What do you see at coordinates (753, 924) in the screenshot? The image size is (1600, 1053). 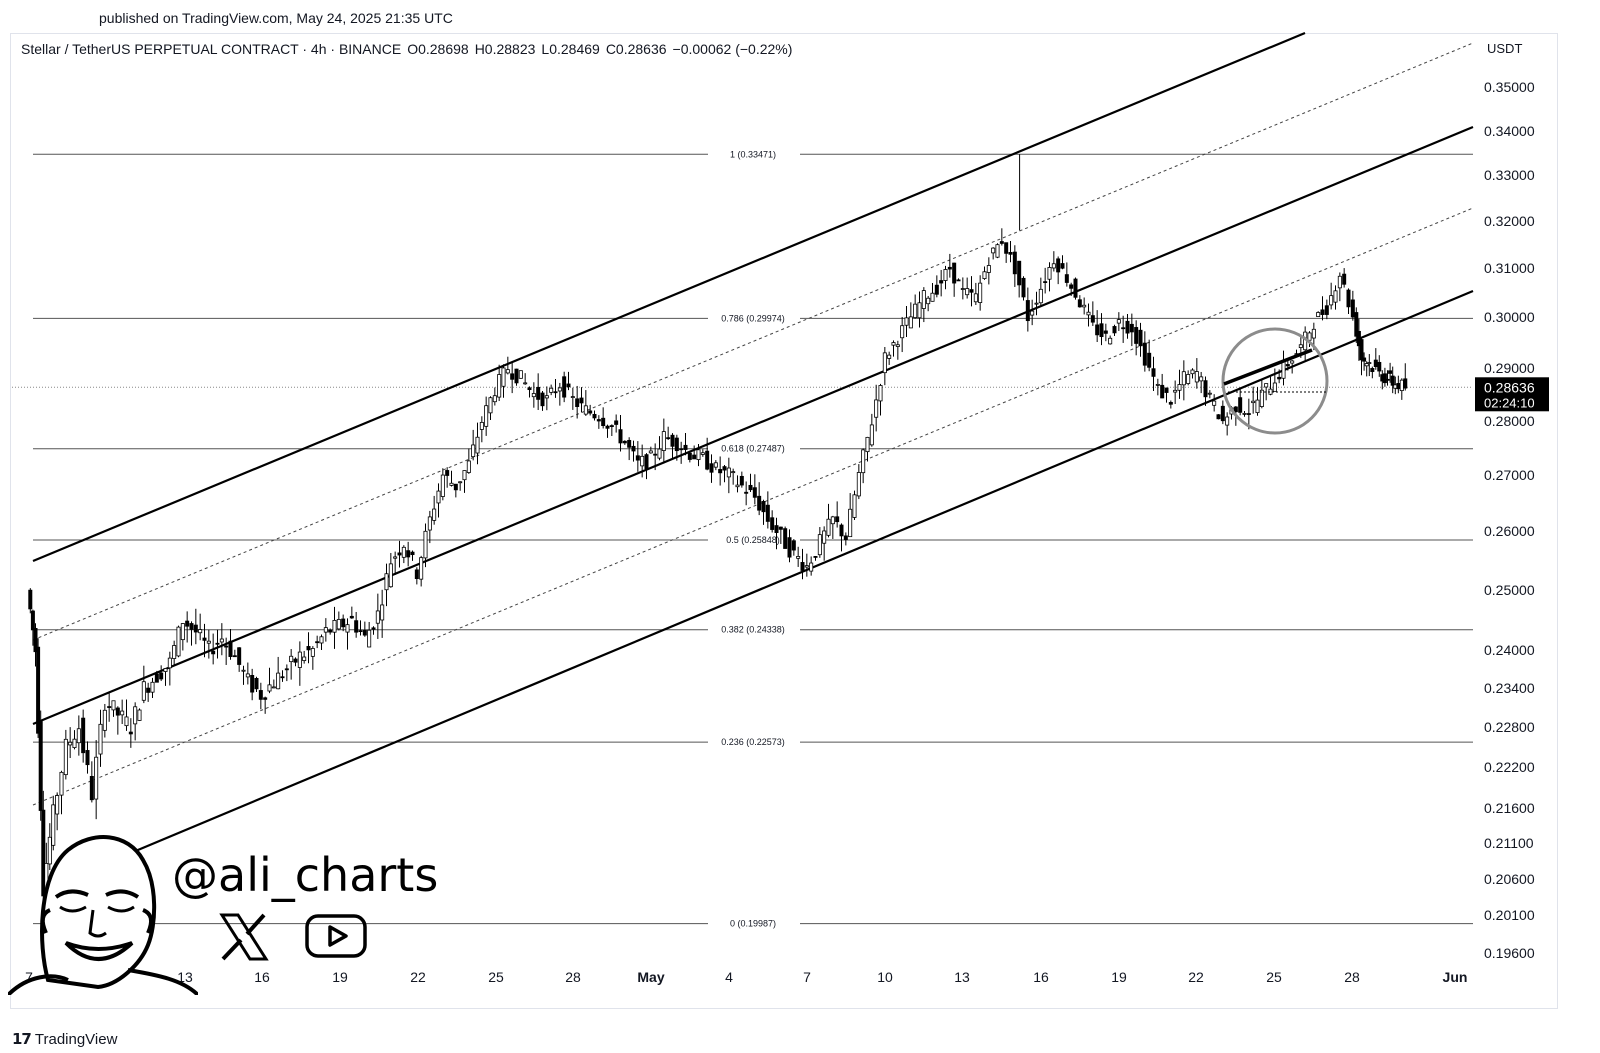 I see `fib-level-label: 0 (0.19987)` at bounding box center [753, 924].